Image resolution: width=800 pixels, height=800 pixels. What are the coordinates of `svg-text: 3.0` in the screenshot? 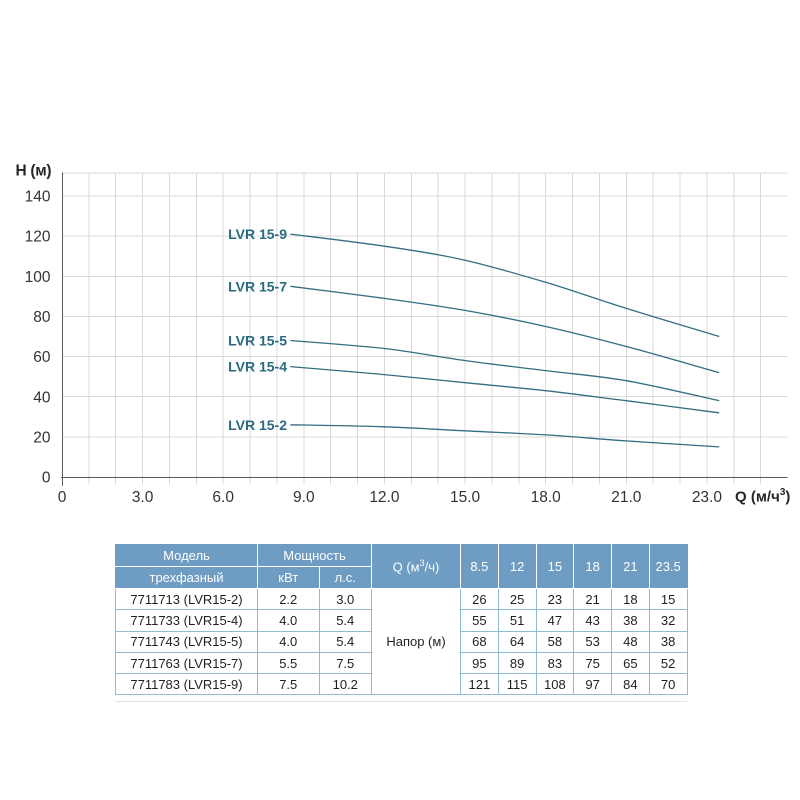 It's located at (143, 497).